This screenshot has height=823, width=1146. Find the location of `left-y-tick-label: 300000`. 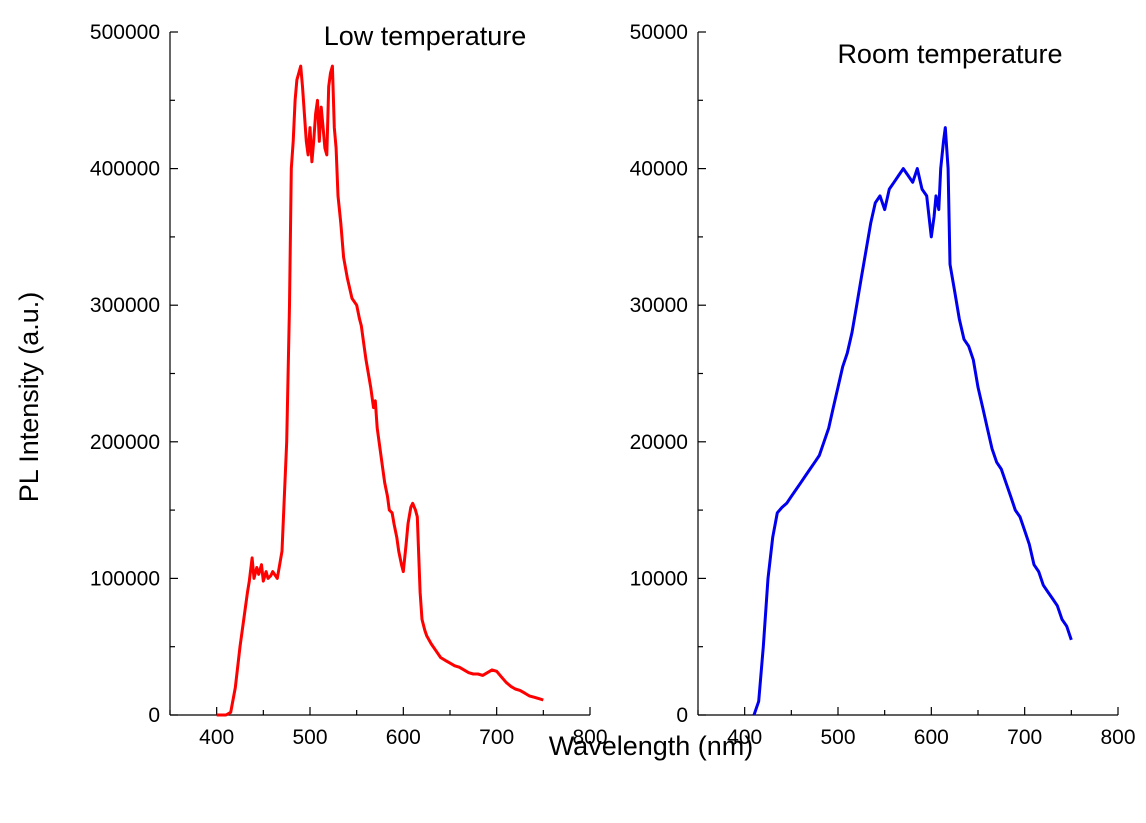

left-y-tick-label: 300000 is located at coordinates (125, 305).